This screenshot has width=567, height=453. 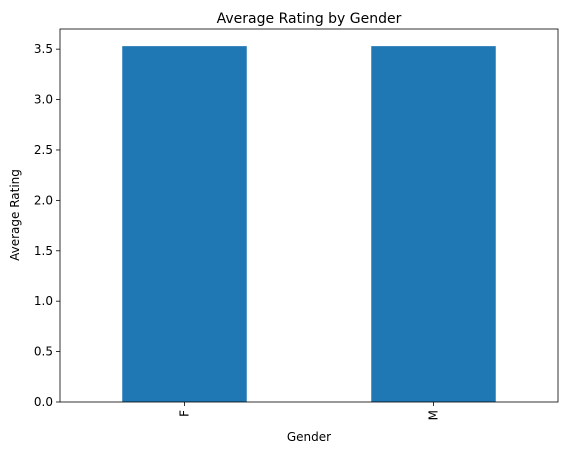 I want to click on y-tick-label: 2.5, so click(x=43, y=150).